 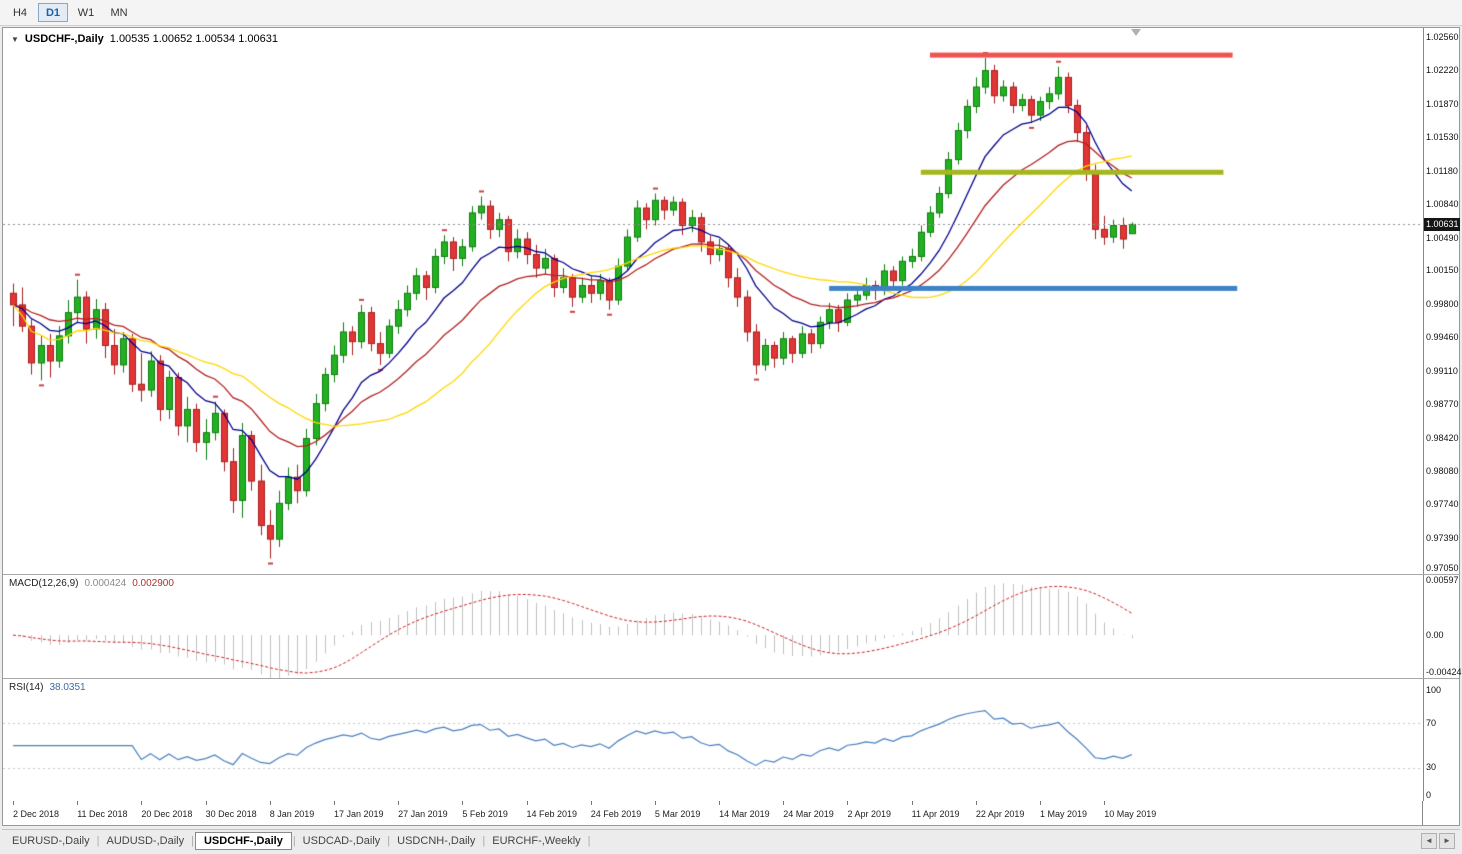 What do you see at coordinates (744, 814) in the screenshot?
I see `time-axis-label: 14 Mar 2019` at bounding box center [744, 814].